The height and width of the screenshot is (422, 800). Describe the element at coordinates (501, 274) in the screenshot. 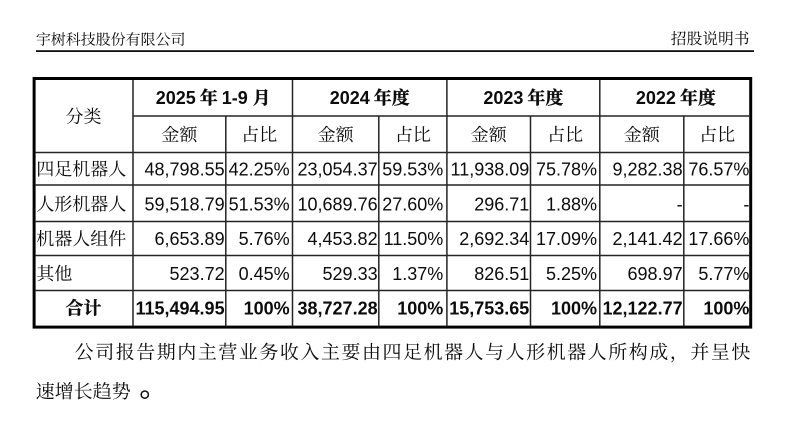

I see `svg-text: 826.51` at that location.